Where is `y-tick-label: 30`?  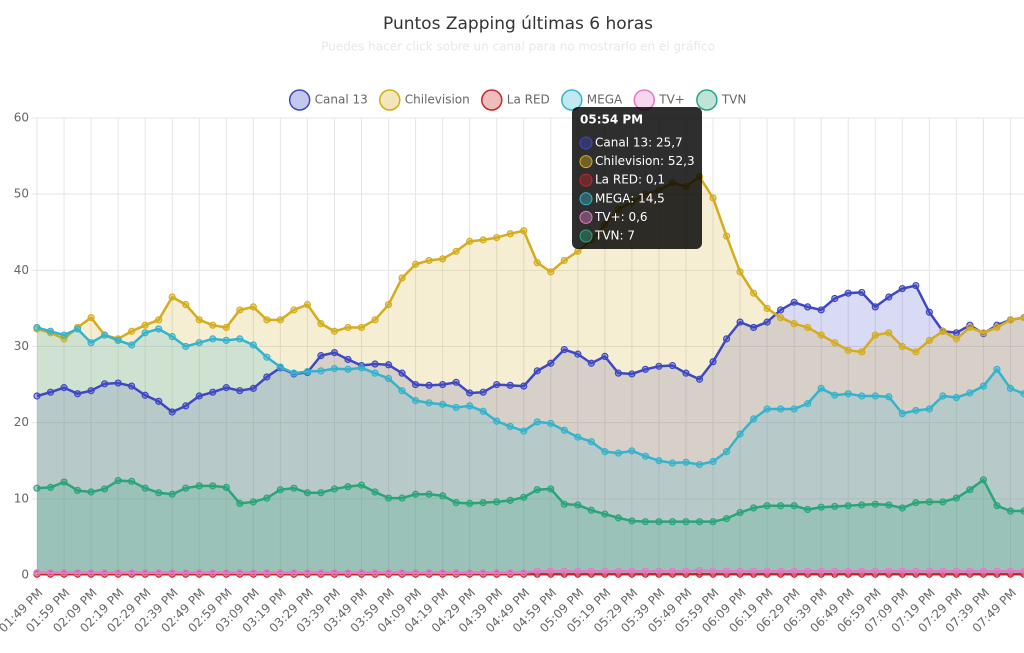
y-tick-label: 30 is located at coordinates (21, 346).